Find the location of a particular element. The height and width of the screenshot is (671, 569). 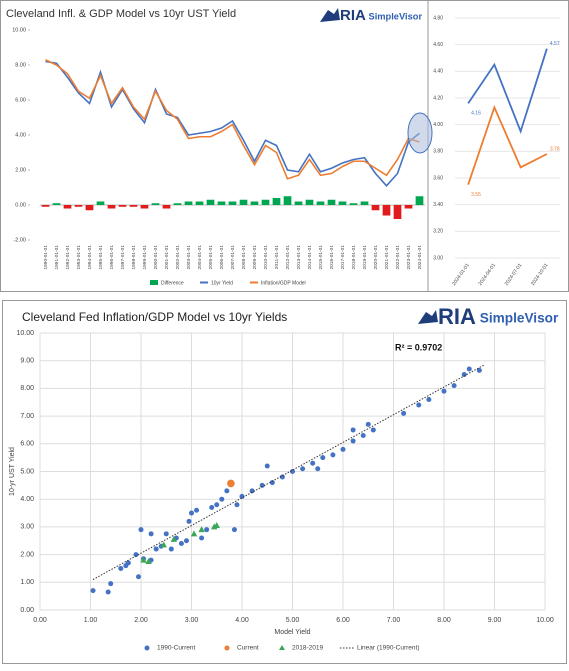

series-line is located at coordinates (507, 91).